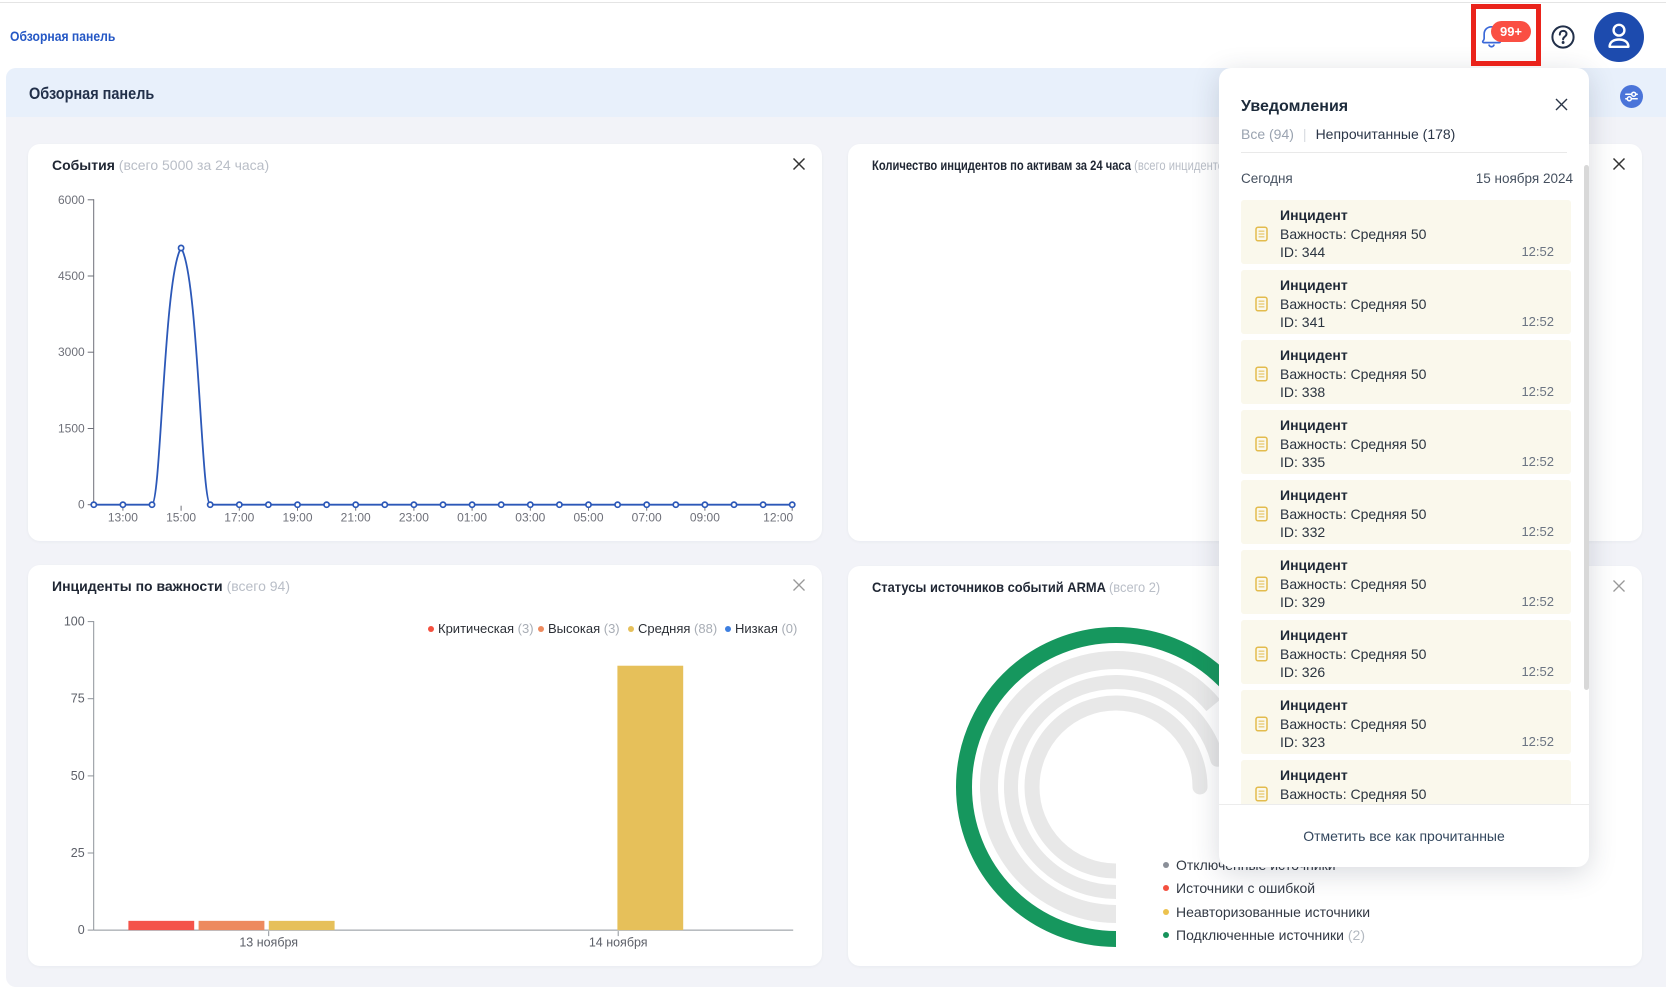 This screenshot has height=992, width=1666. Describe the element at coordinates (647, 518) in the screenshot. I see `svg-text: 07:00` at that location.